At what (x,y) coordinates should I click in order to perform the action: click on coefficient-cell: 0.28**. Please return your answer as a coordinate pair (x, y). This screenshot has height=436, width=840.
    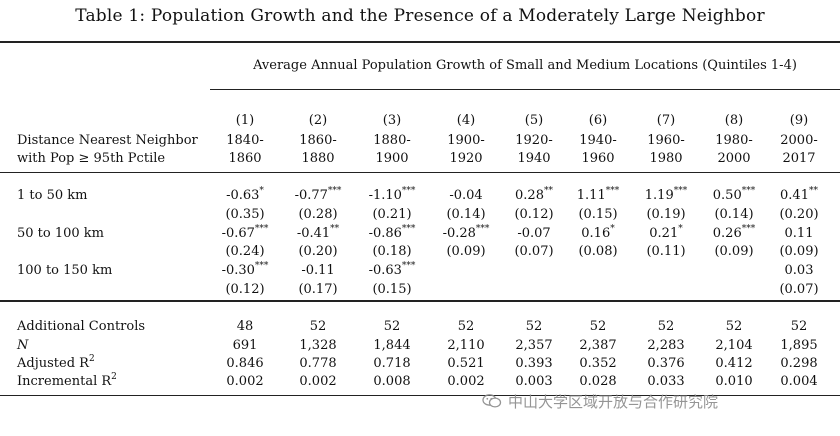
    Looking at the image, I should click on (534, 195).